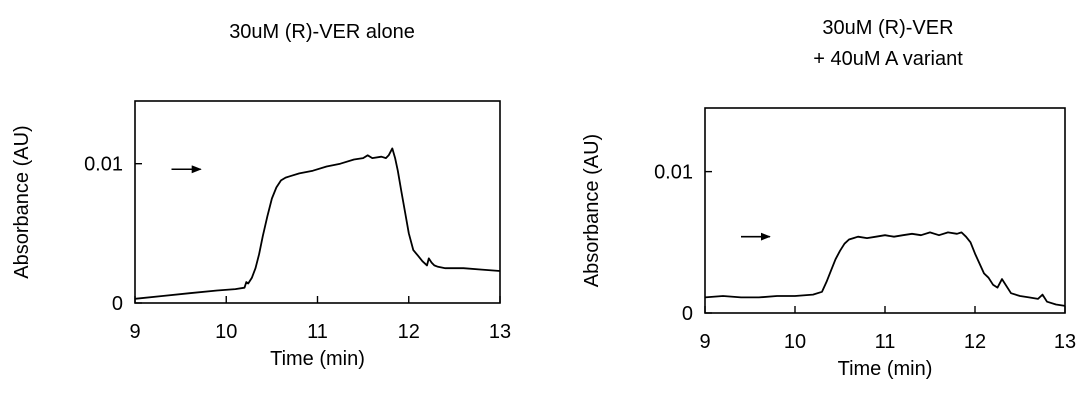  Describe the element at coordinates (887, 28) in the screenshot. I see `chart-title-line: 30uM (R)-VER` at that location.